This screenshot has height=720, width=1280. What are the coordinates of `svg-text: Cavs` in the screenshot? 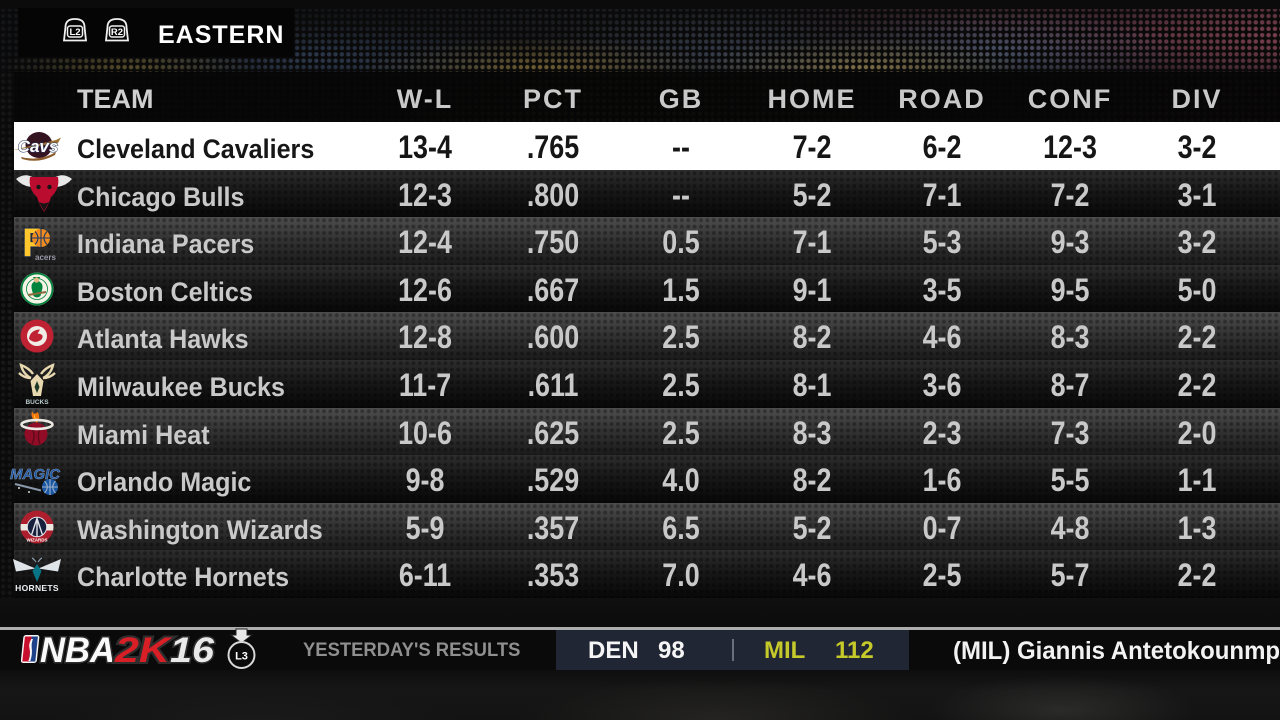 It's located at (38, 146).